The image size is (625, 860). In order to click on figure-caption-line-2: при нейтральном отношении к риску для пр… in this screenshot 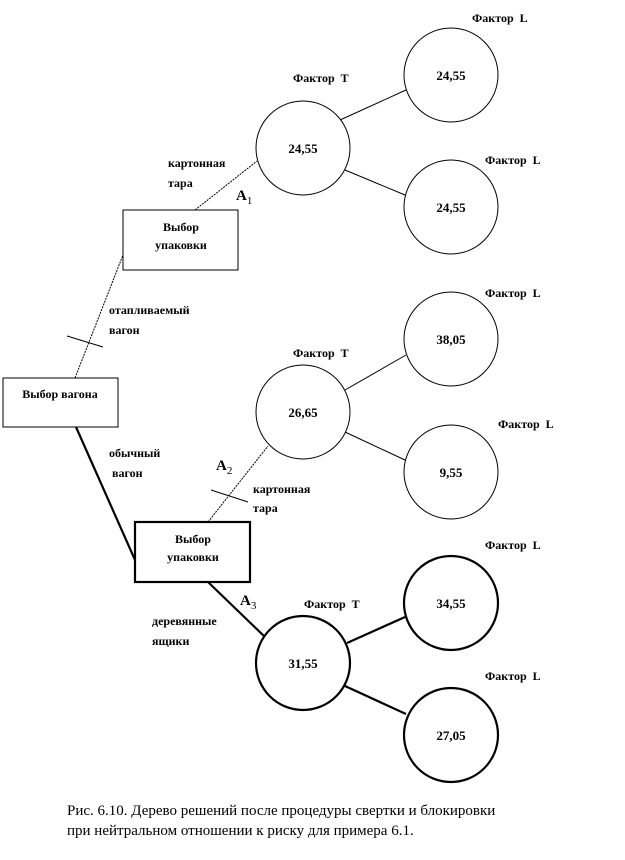, I will do `click(240, 831)`.